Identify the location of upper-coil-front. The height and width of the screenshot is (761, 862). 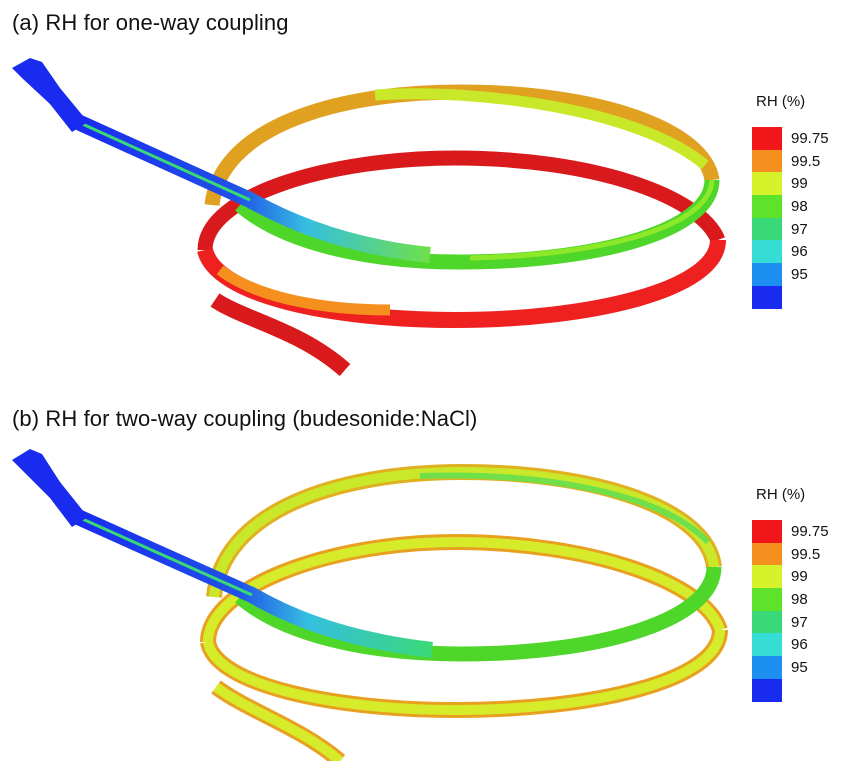
(478, 614).